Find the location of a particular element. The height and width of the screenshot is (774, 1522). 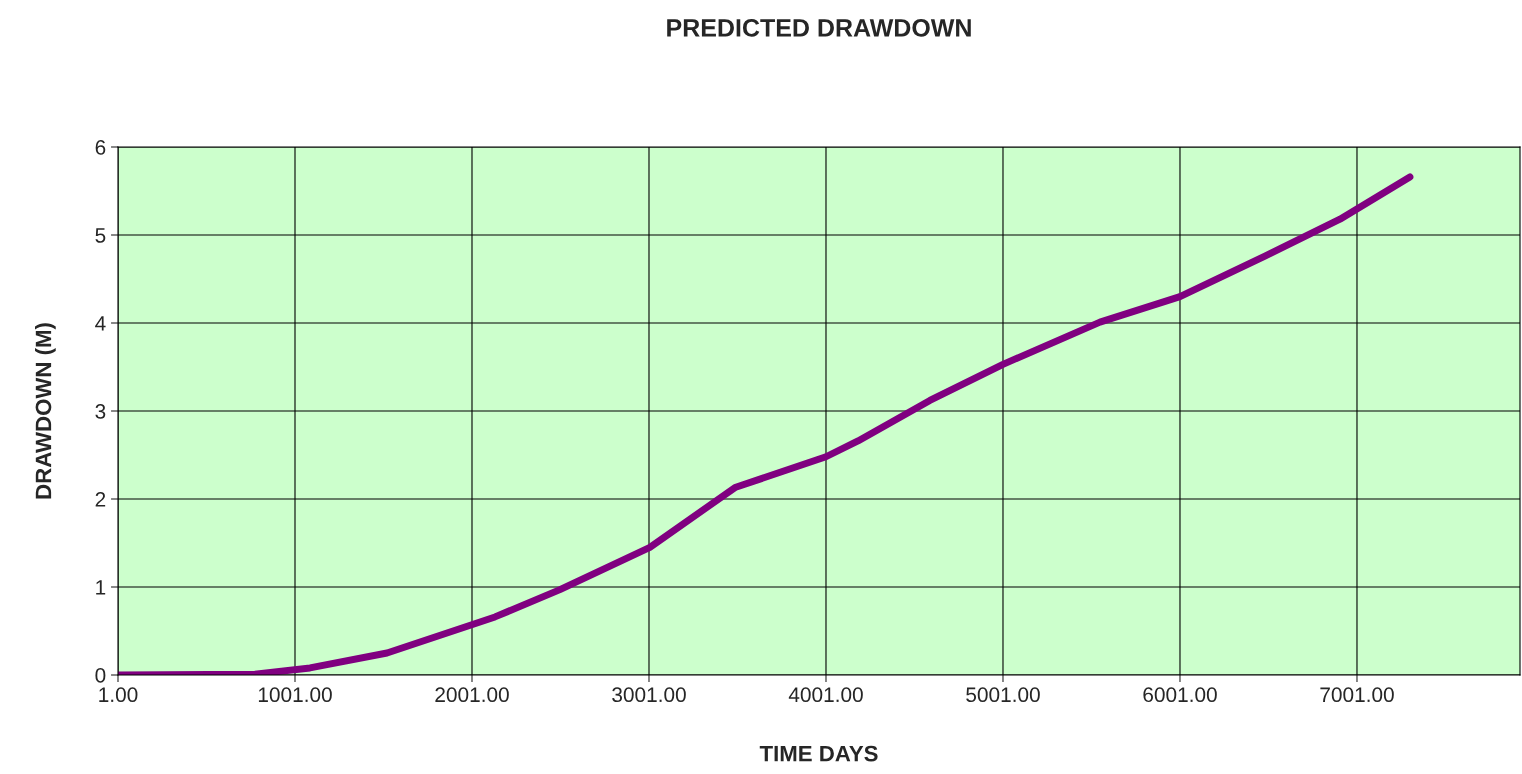

y-tick-label: 2 is located at coordinates (100, 499).